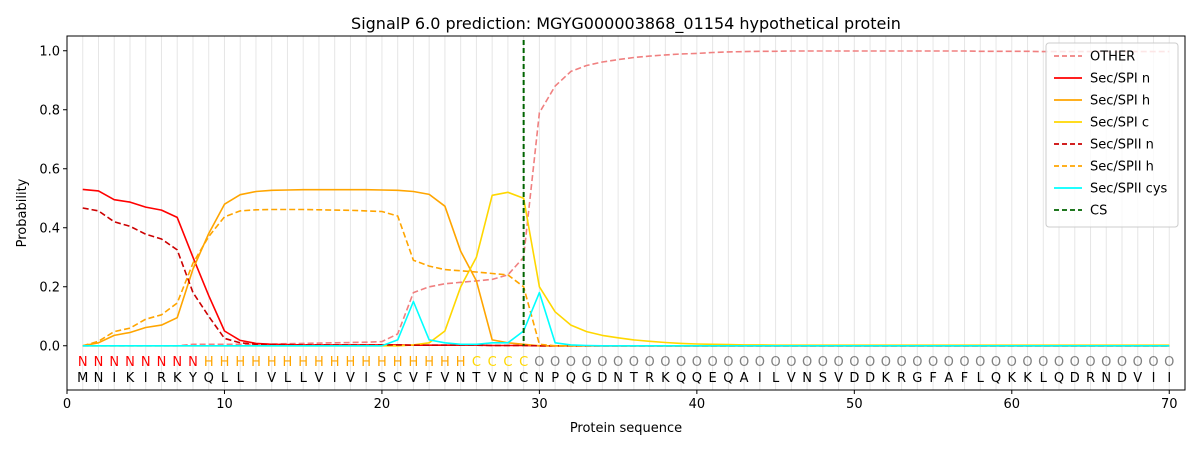 The width and height of the screenshot is (1200, 450). What do you see at coordinates (1122, 145) in the screenshot?
I see `legend-label: Sec/SPII n` at bounding box center [1122, 145].